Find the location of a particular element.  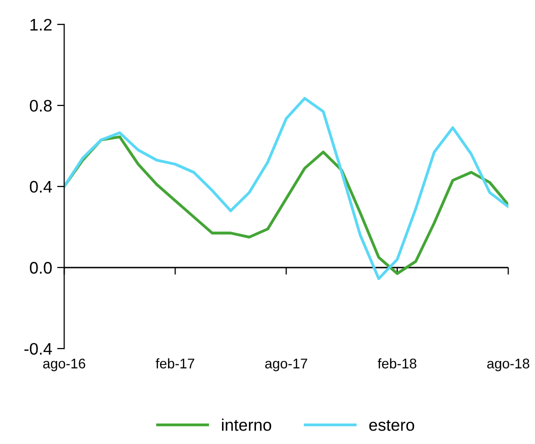

y-tick-label: 0.0 is located at coordinates (41, 268).